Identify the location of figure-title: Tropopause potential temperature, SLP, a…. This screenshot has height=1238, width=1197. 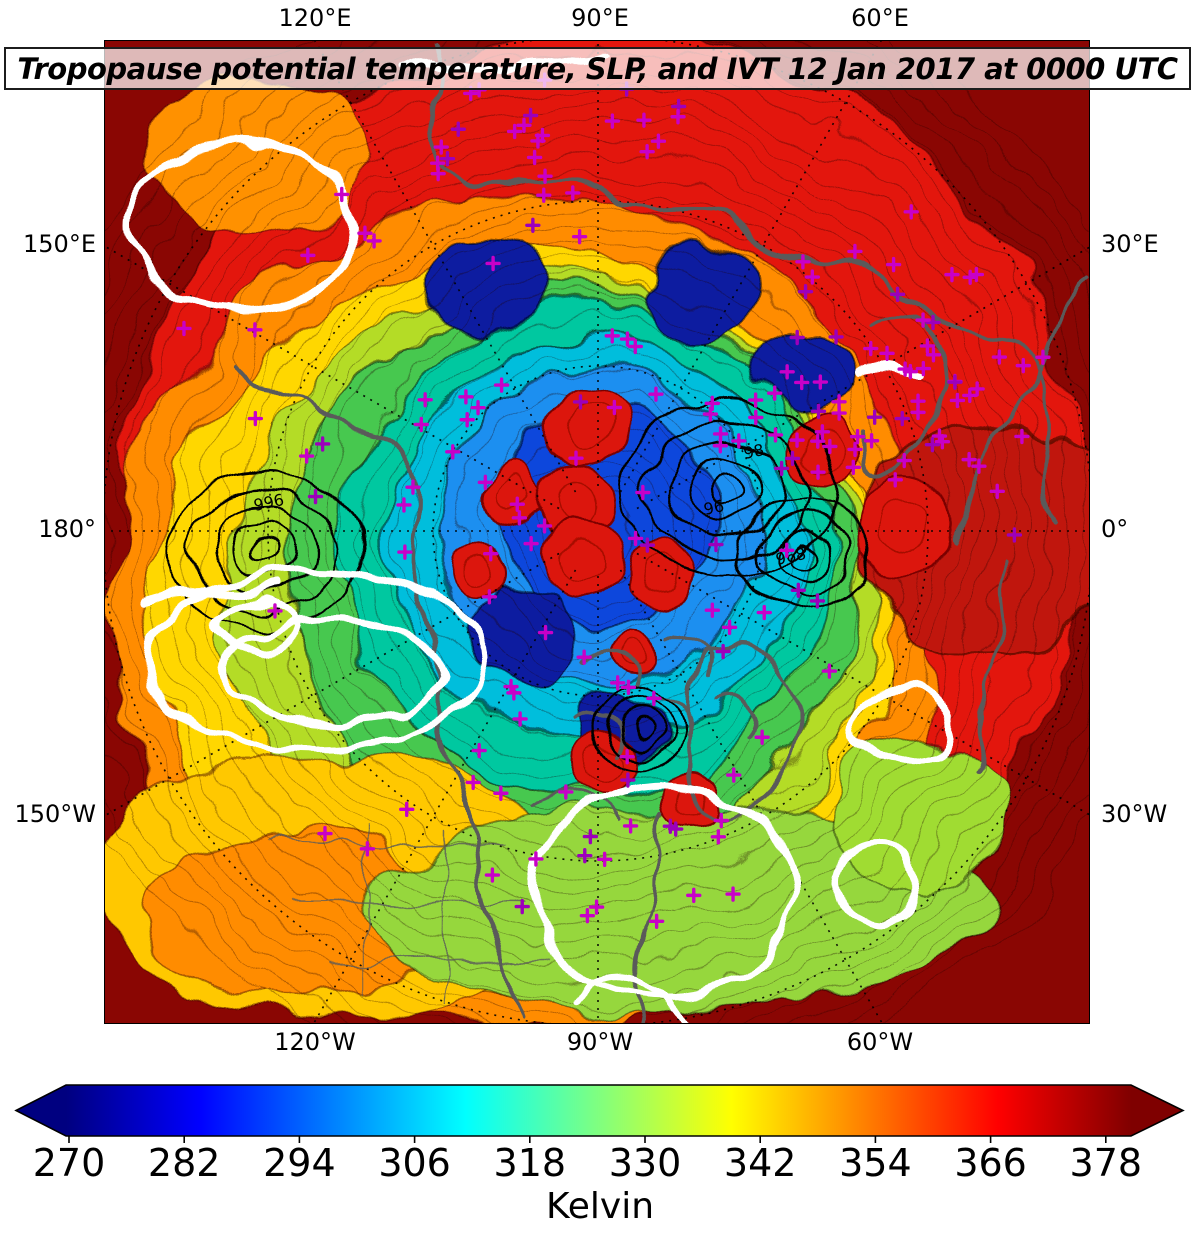
(597, 68).